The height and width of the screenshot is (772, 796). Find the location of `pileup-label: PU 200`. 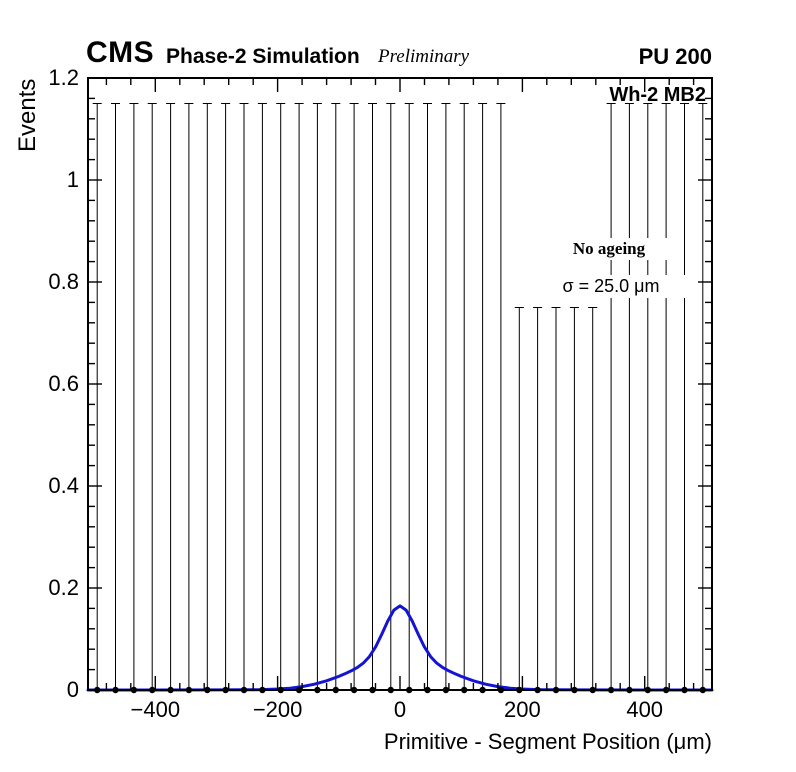

pileup-label: PU 200 is located at coordinates (675, 56).